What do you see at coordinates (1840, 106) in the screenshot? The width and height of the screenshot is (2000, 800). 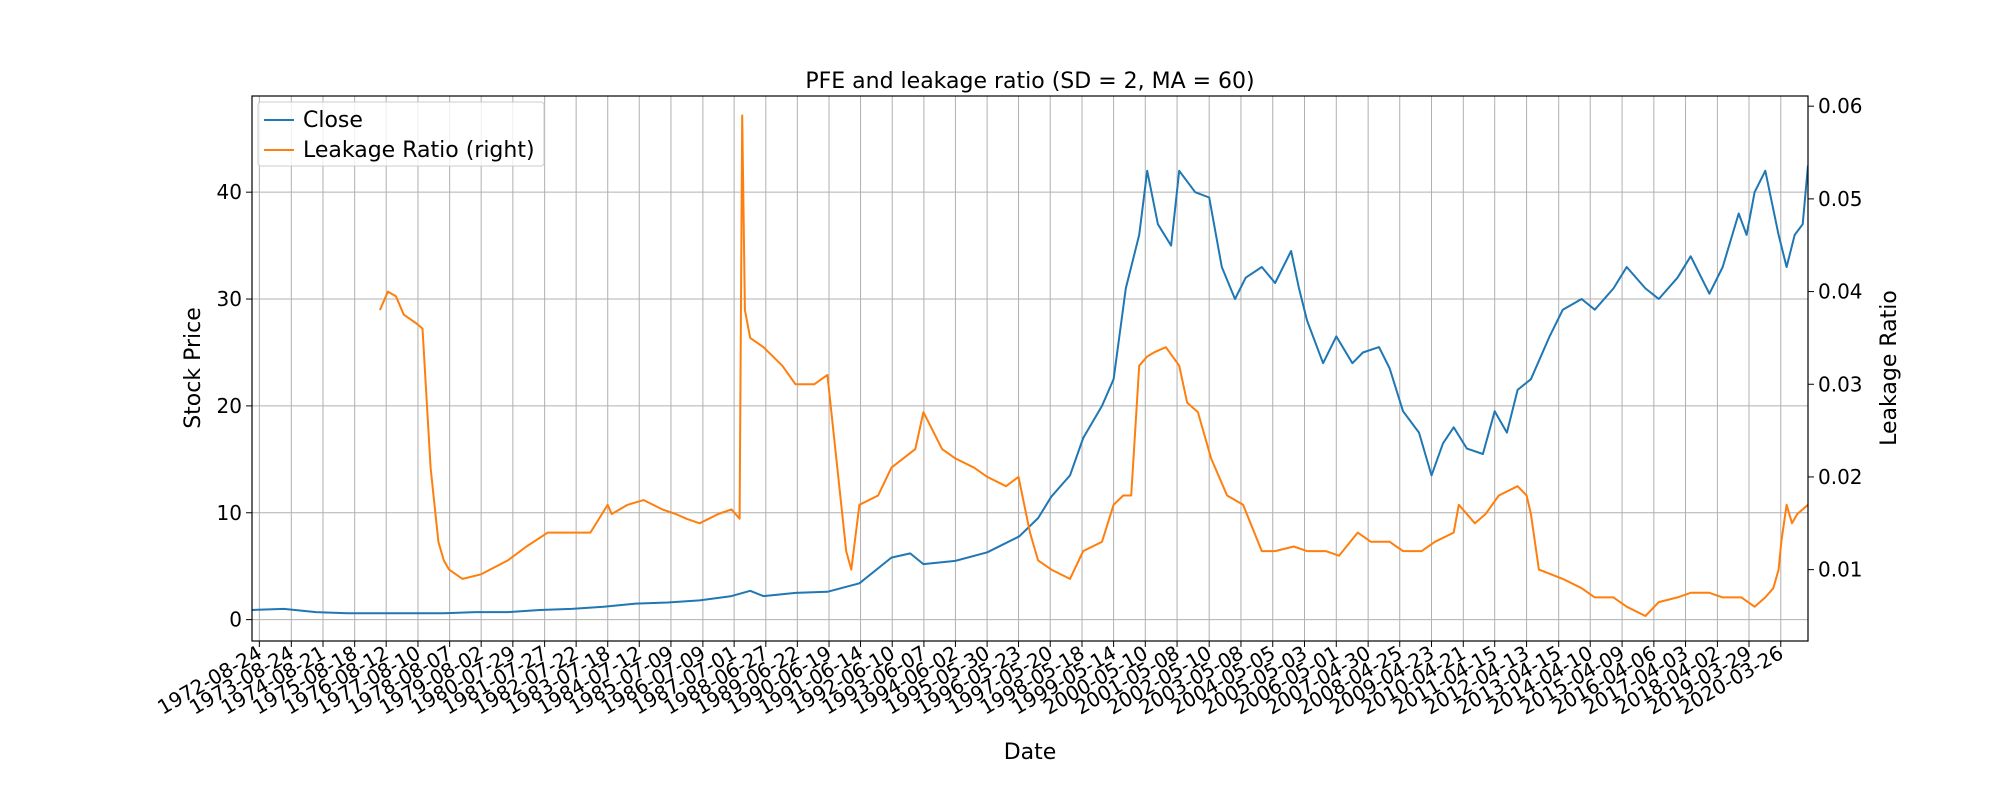 I see `y-tick-label-right: 0.06` at bounding box center [1840, 106].